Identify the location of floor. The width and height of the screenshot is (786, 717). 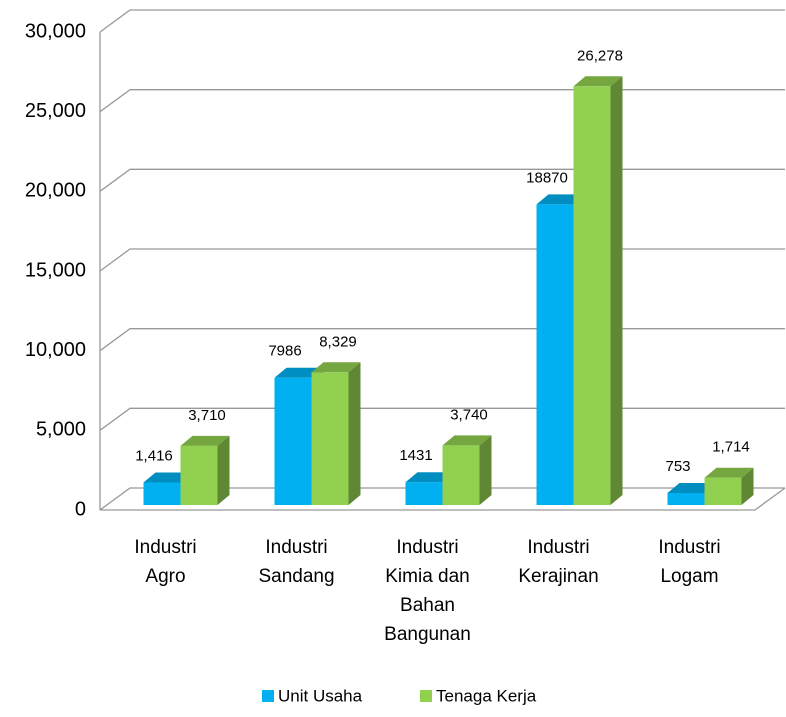
(443, 499).